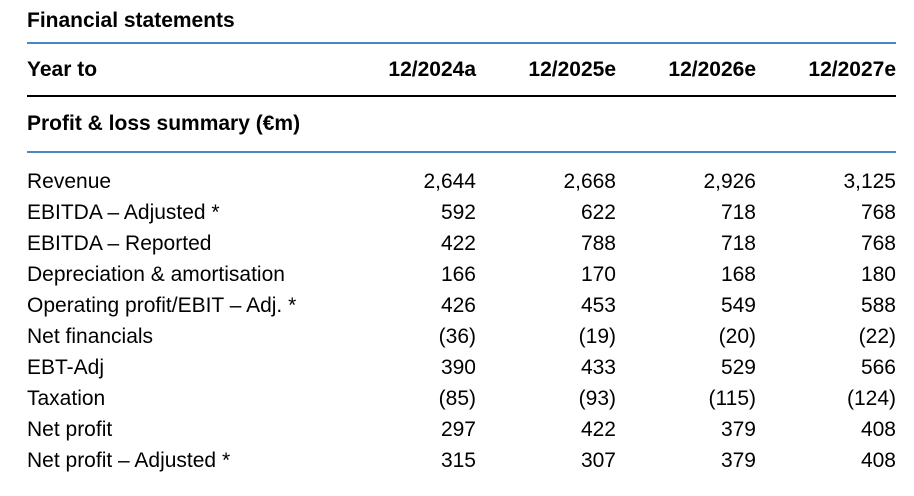 The height and width of the screenshot is (496, 914). Describe the element at coordinates (70, 429) in the screenshot. I see `row-label: Net profit` at that location.